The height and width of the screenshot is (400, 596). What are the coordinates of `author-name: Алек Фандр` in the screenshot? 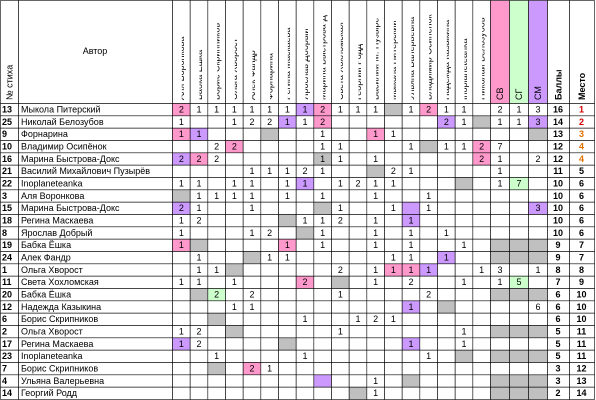 It's located at (46, 258).